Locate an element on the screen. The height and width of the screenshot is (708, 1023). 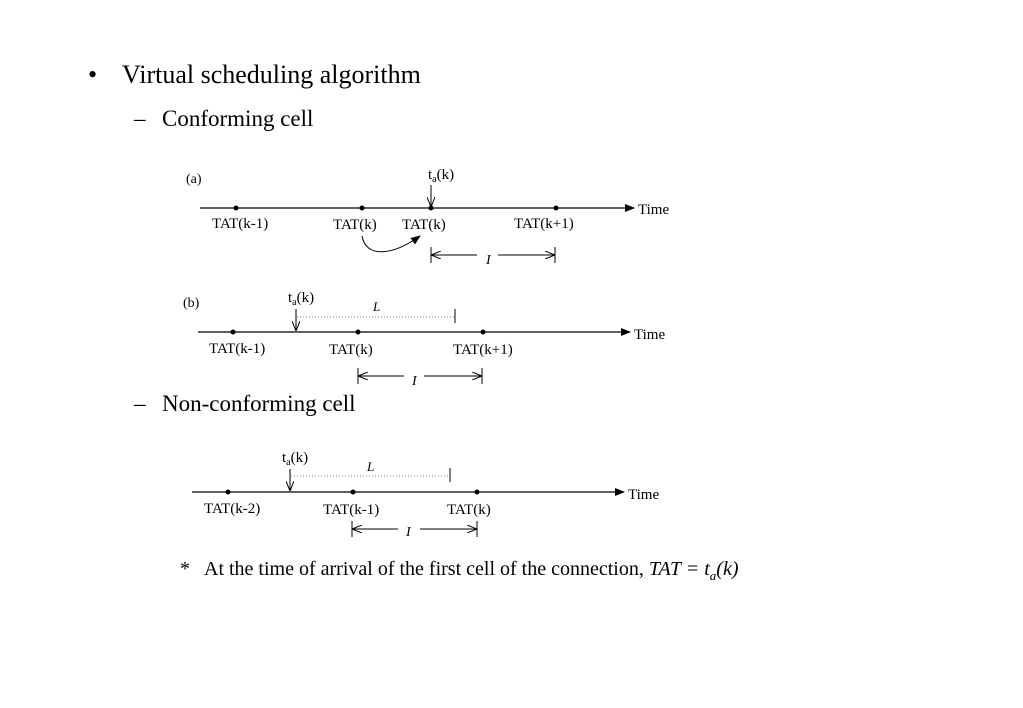
bullet-title: Virtual scheduling algorithm is located at coordinates (271, 74).